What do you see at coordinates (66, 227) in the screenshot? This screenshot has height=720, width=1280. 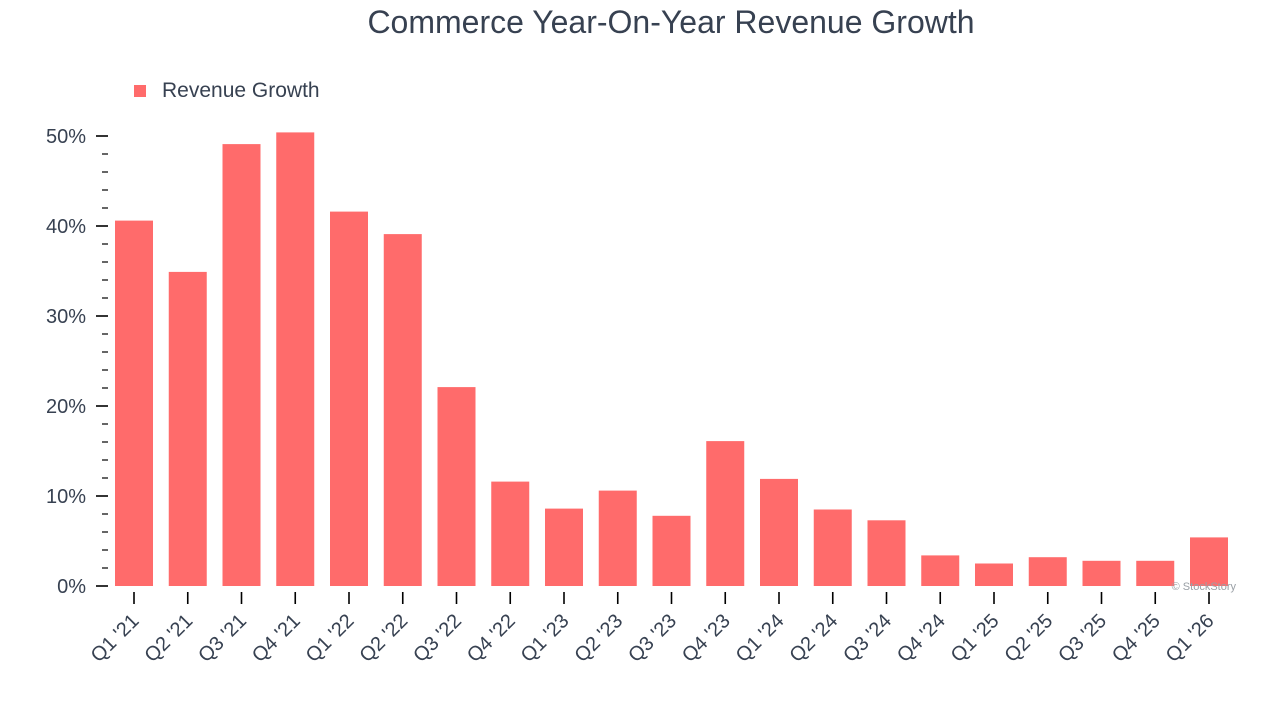 I see `y-tick-label: 40%` at bounding box center [66, 227].